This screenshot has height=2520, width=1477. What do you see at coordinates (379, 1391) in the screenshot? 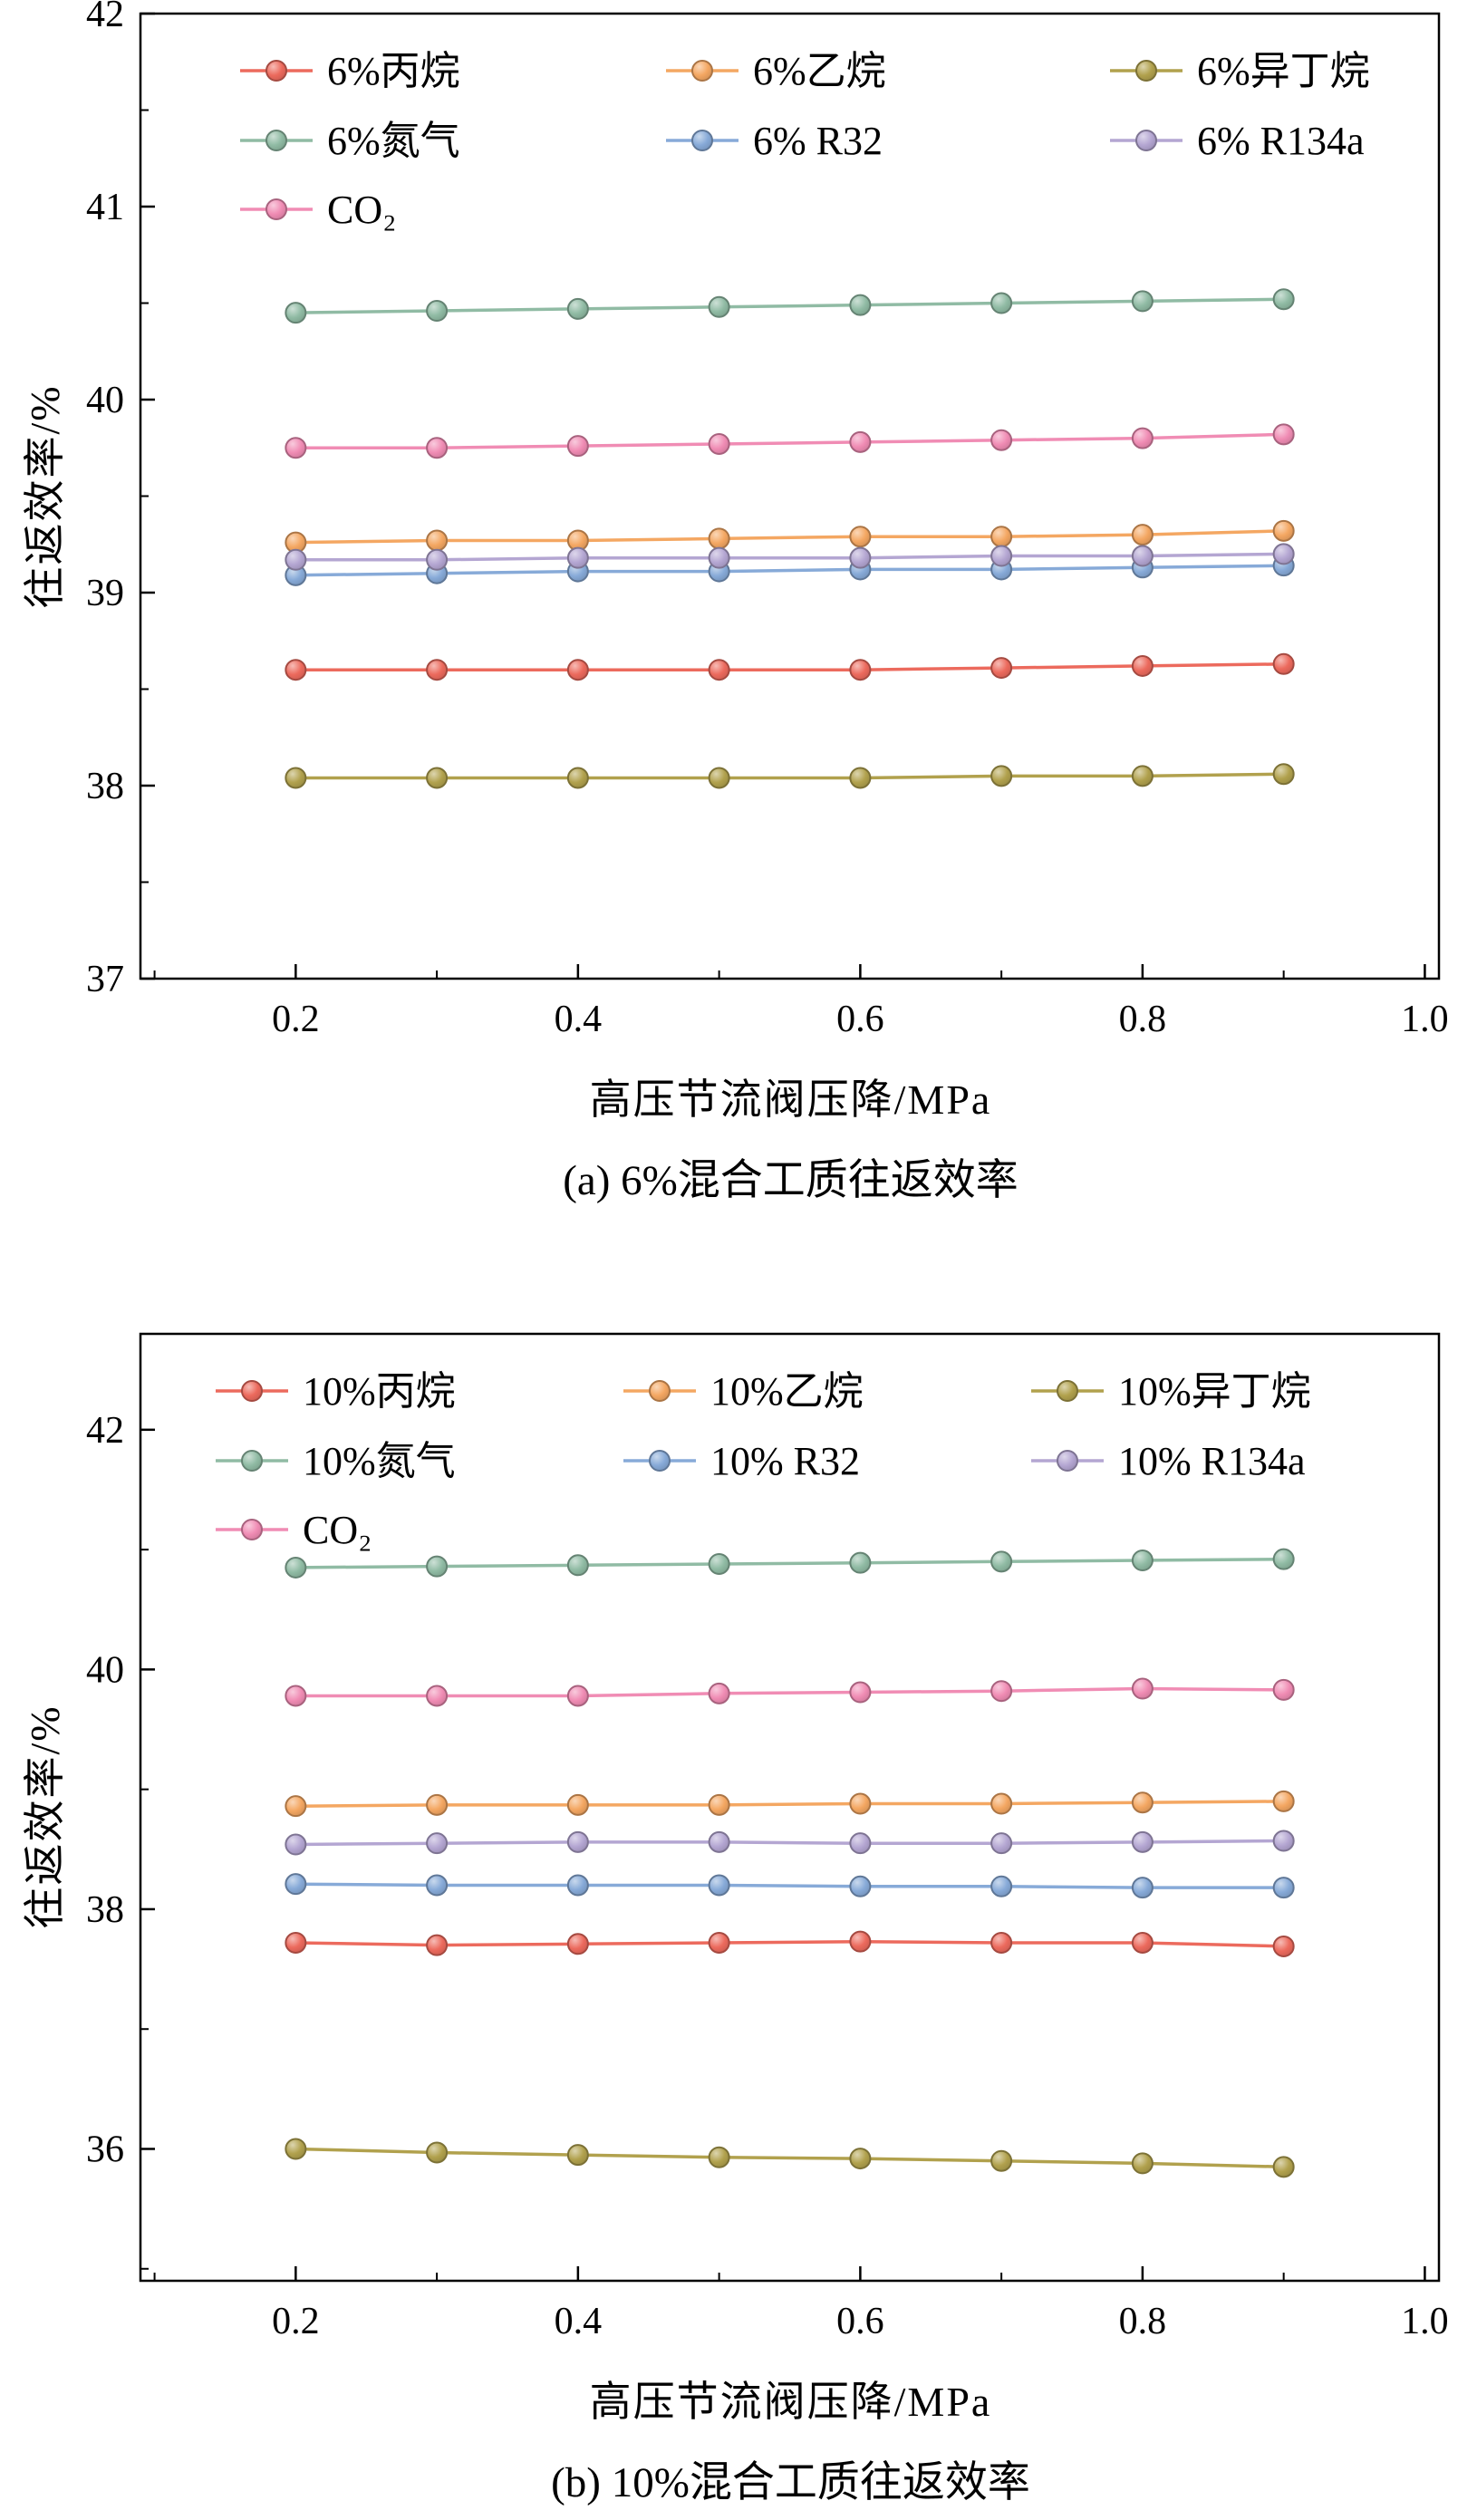
I see `svg-text: 10%丙烷` at bounding box center [379, 1391].